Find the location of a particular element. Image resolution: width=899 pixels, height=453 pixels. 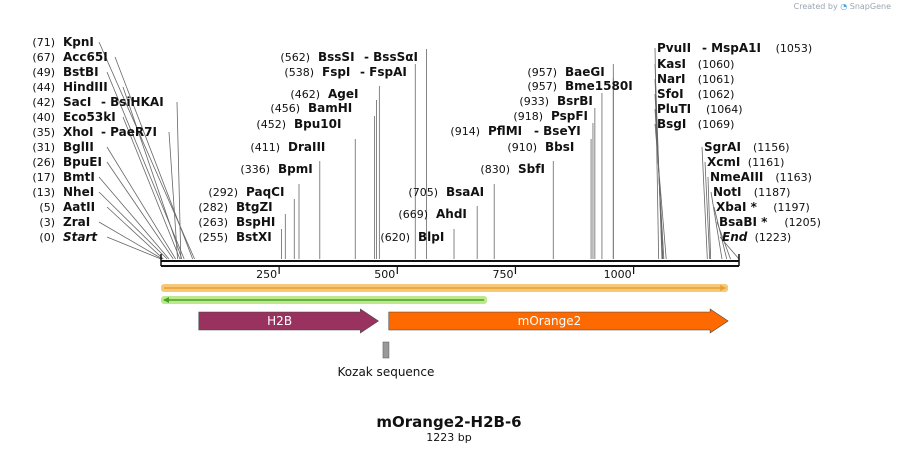

site-kpni: (71) KpnI is located at coordinates (63, 42).